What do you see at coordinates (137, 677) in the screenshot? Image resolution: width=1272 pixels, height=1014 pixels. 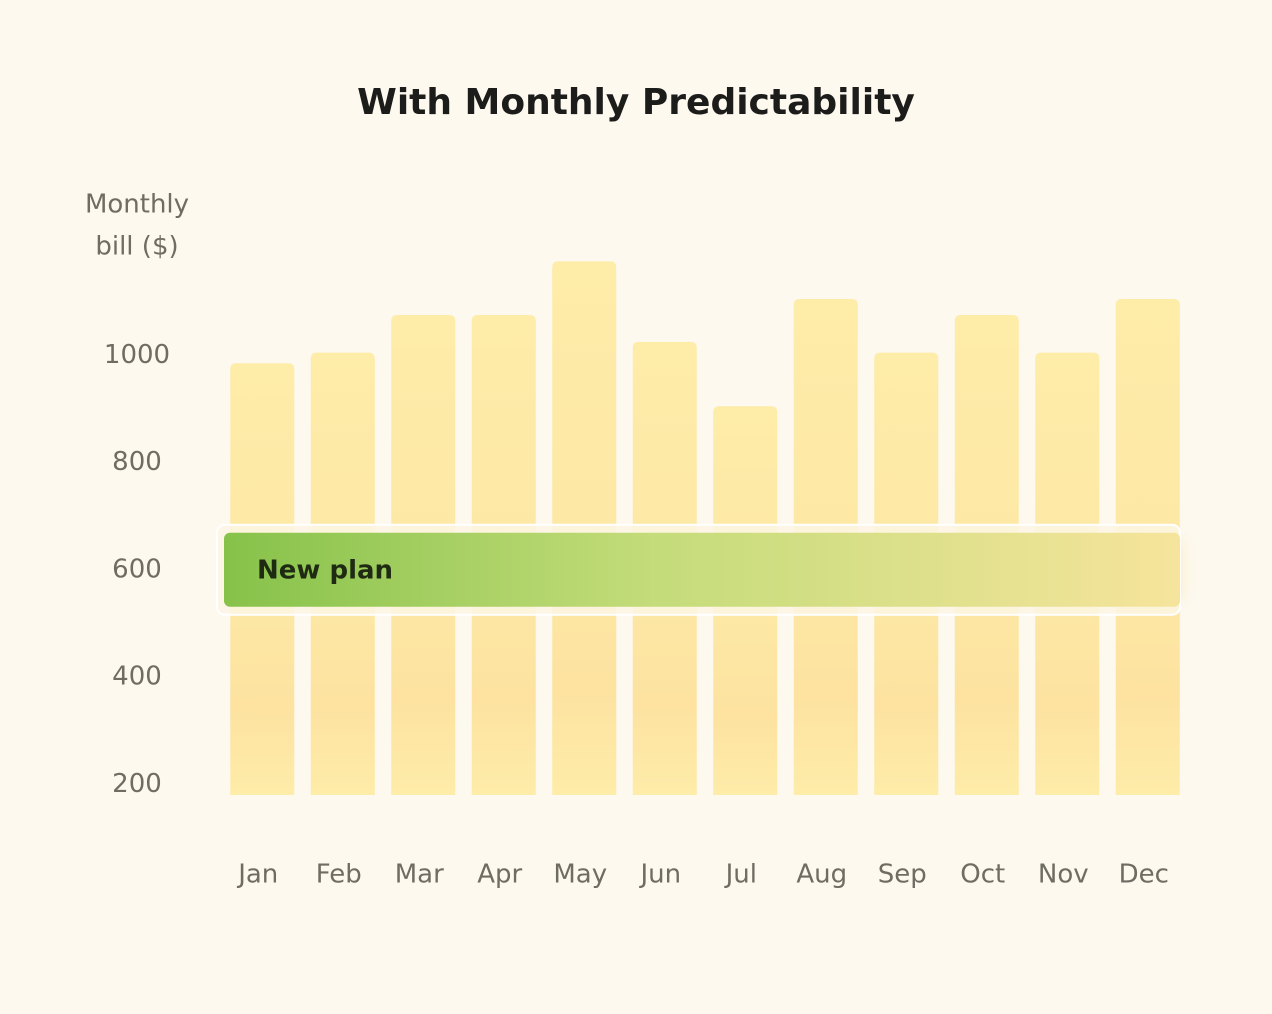 I see `y-tick-label: 400` at bounding box center [137, 677].